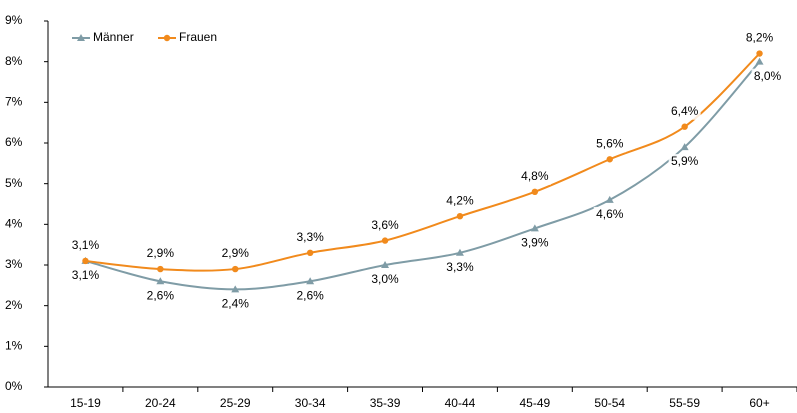 The width and height of the screenshot is (797, 413). What do you see at coordinates (113, 37) in the screenshot?
I see `legend-label: Männer` at bounding box center [113, 37].